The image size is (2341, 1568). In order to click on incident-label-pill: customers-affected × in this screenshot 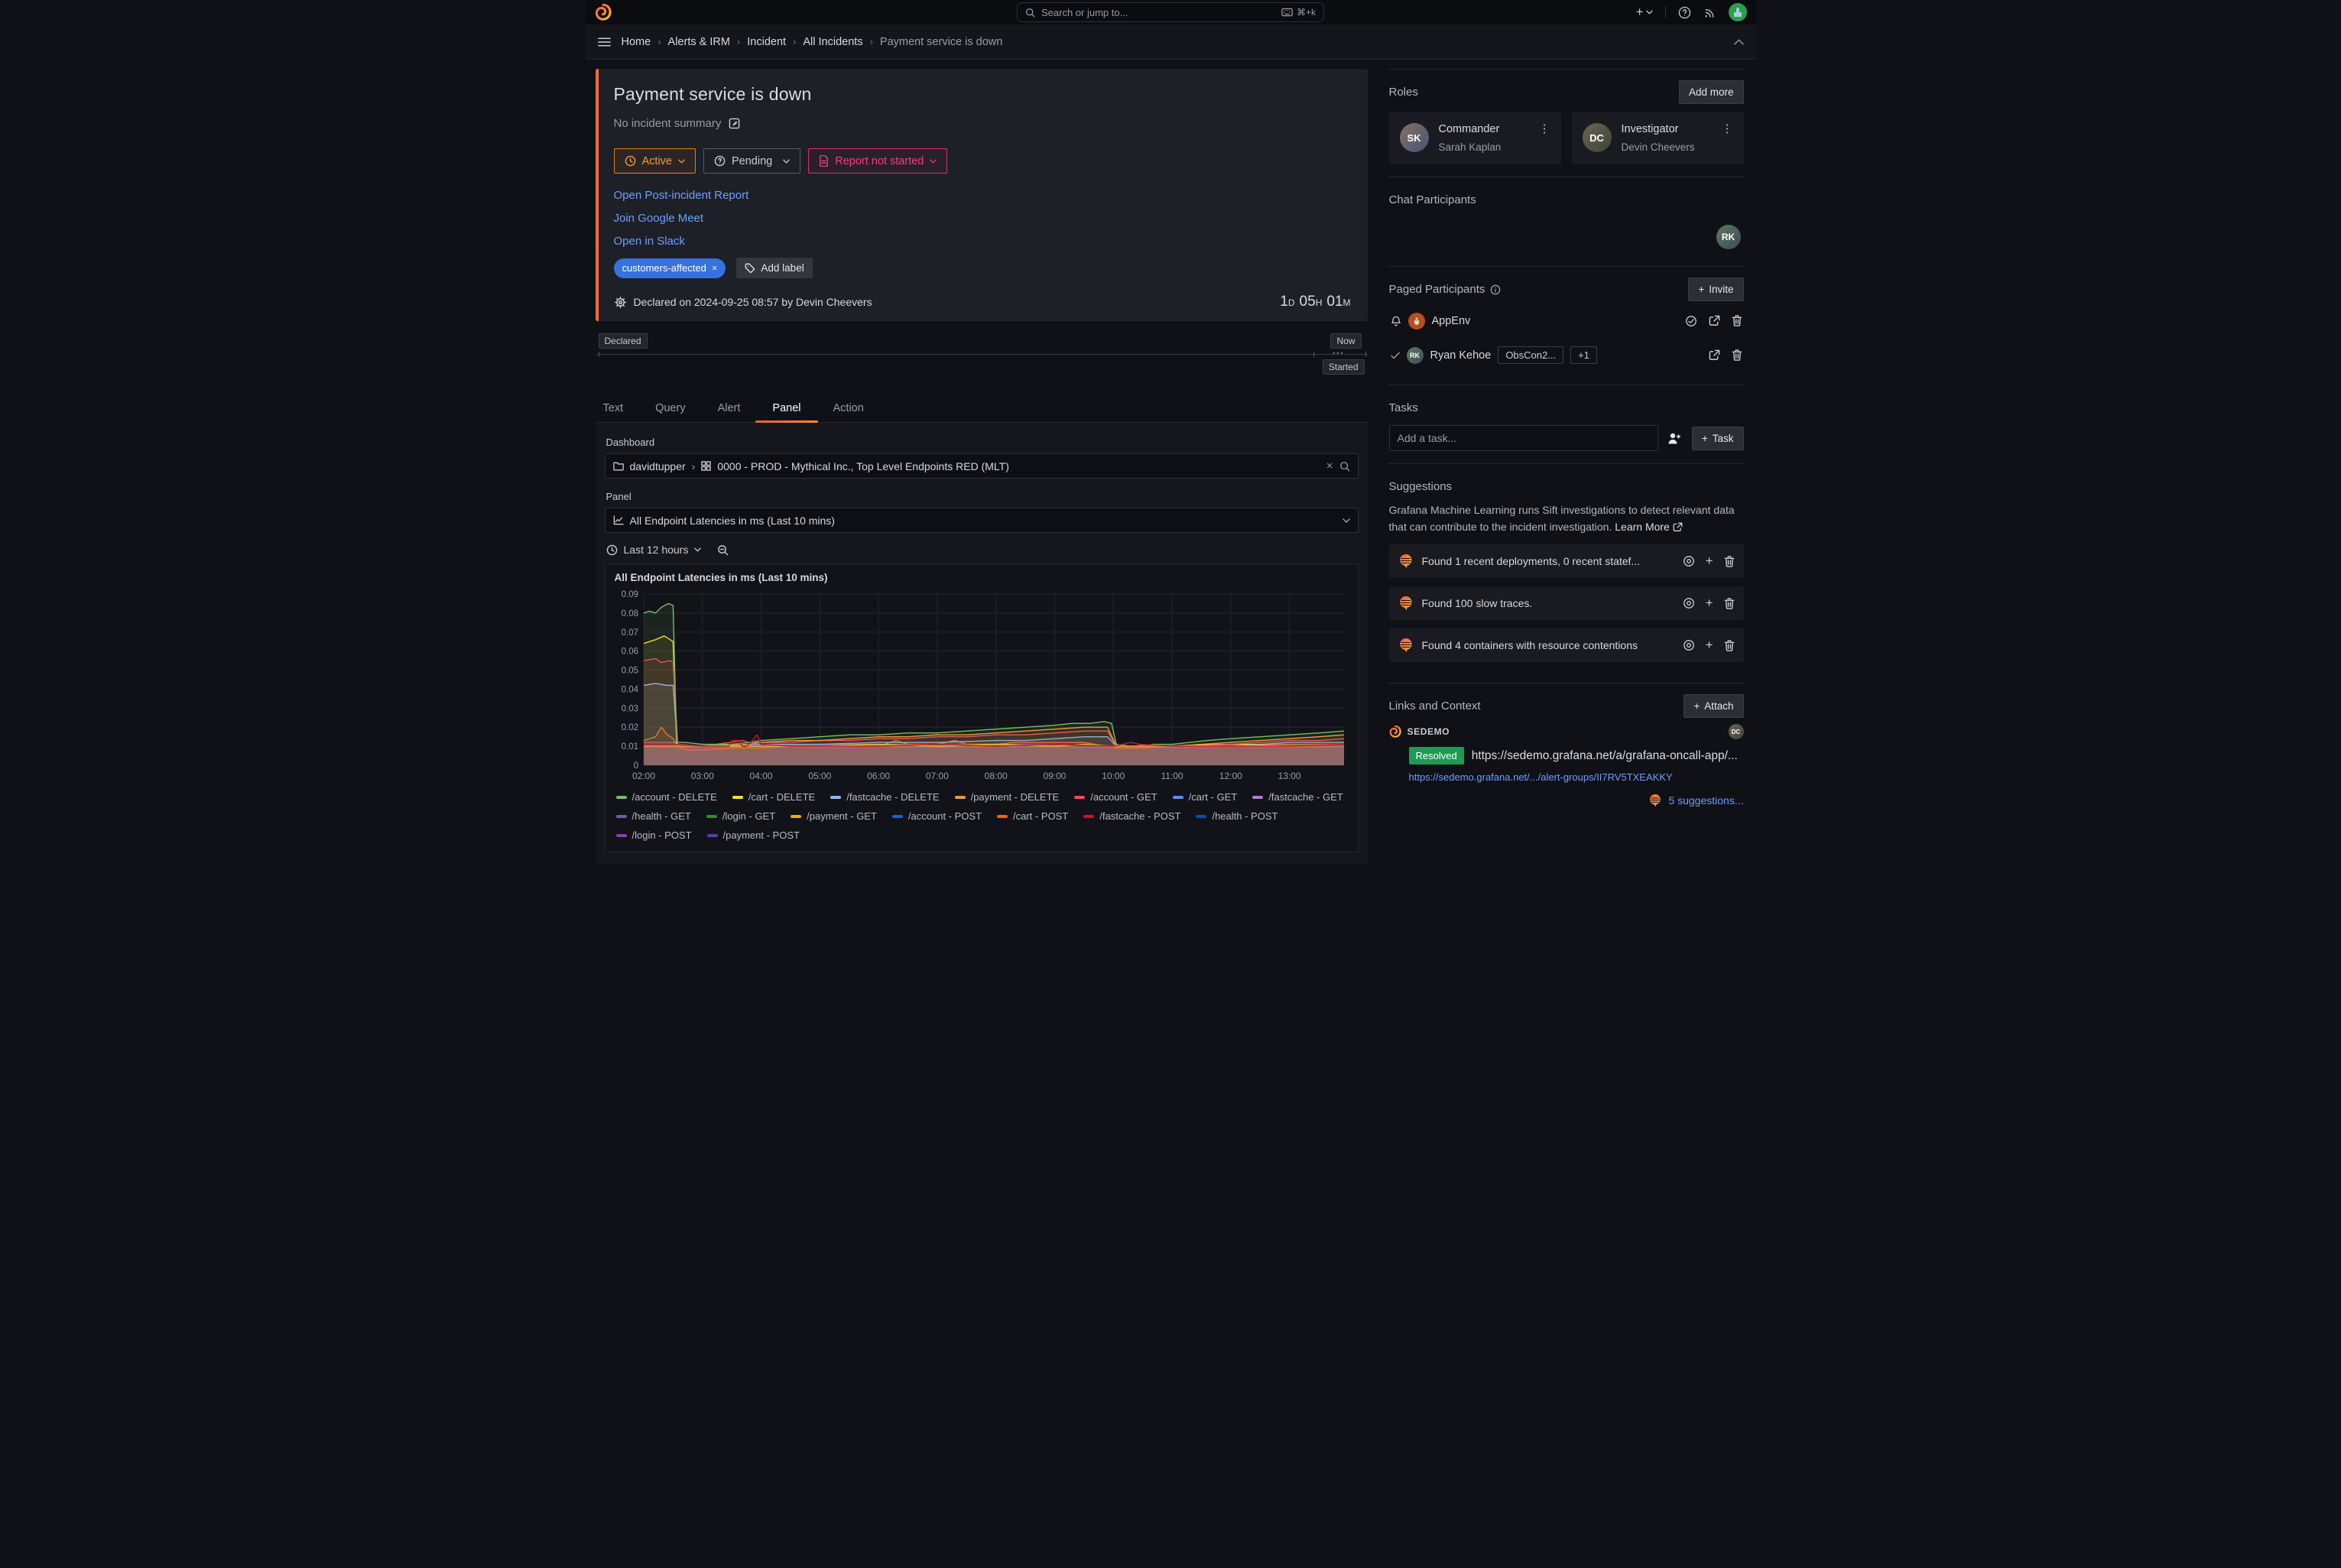, I will do `click(670, 268)`.